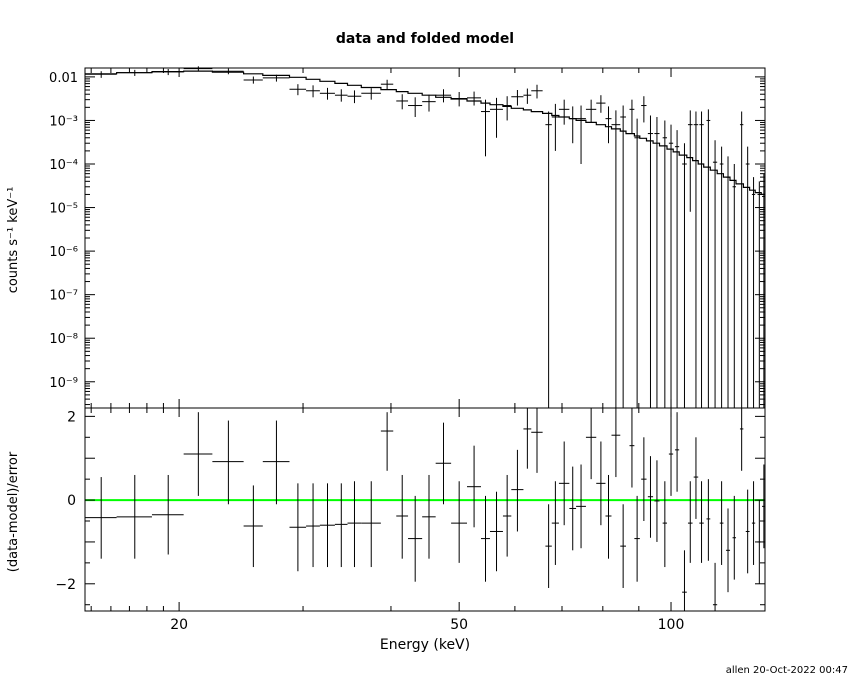 Image resolution: width=850 pixels, height=680 pixels. I want to click on y-tick-label: −2, so click(65, 585).